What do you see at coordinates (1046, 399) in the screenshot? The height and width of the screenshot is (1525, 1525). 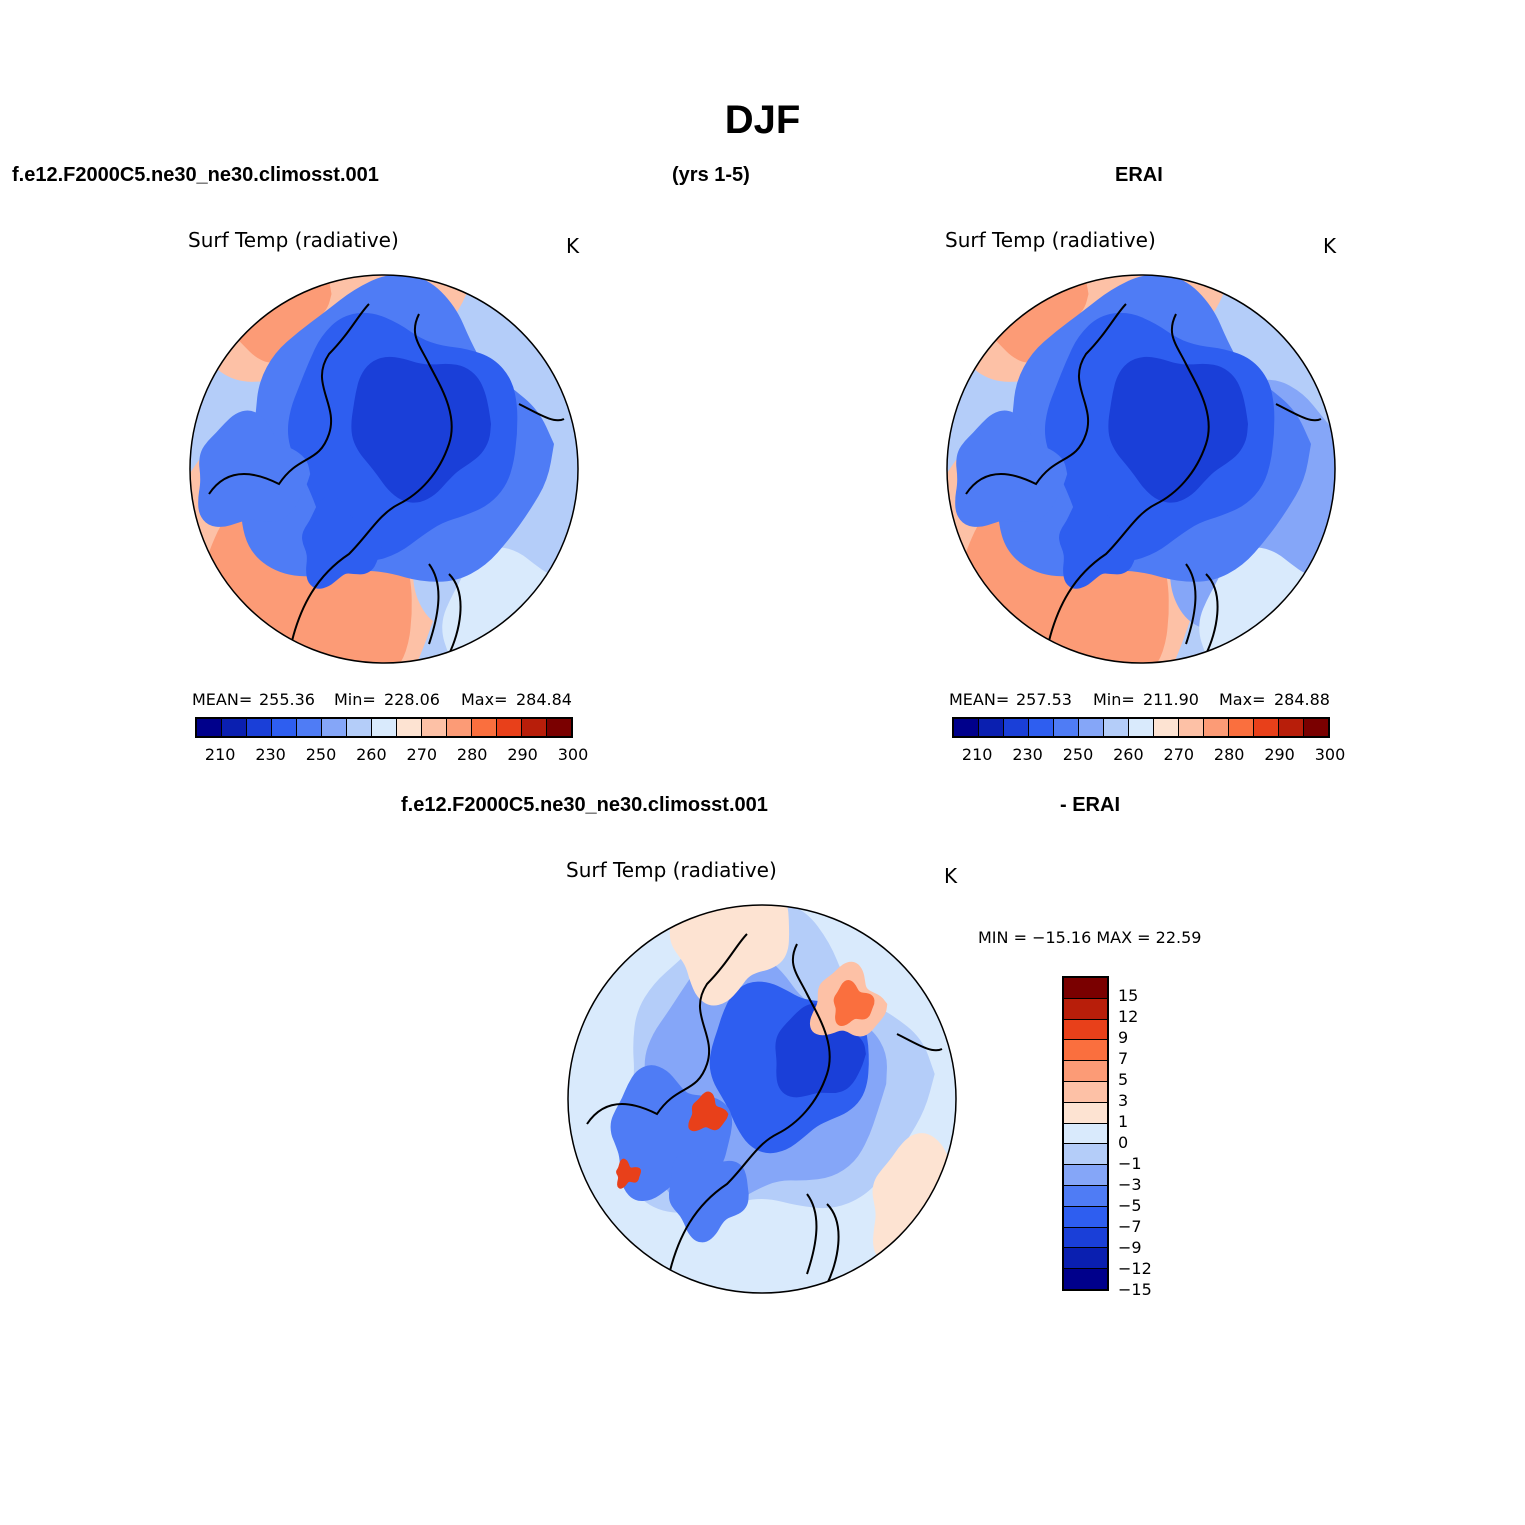 I see `obs-coastline-americas` at bounding box center [1046, 399].